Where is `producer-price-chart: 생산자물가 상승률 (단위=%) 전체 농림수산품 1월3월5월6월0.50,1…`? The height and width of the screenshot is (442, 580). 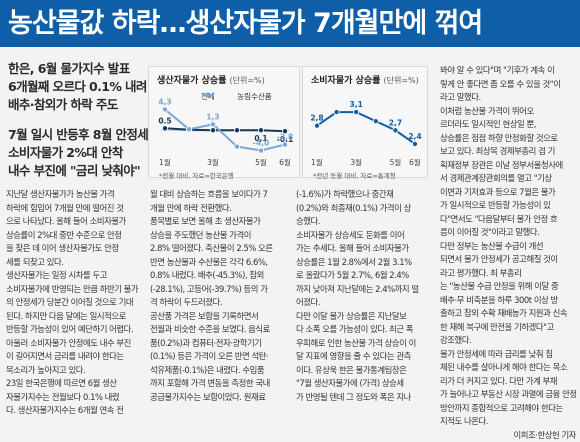 producer-price-chart: 생산자물가 상승률 (단위=%) 전체 농림수산품 1월3월5월6월0.50,1… is located at coordinates (224, 122).